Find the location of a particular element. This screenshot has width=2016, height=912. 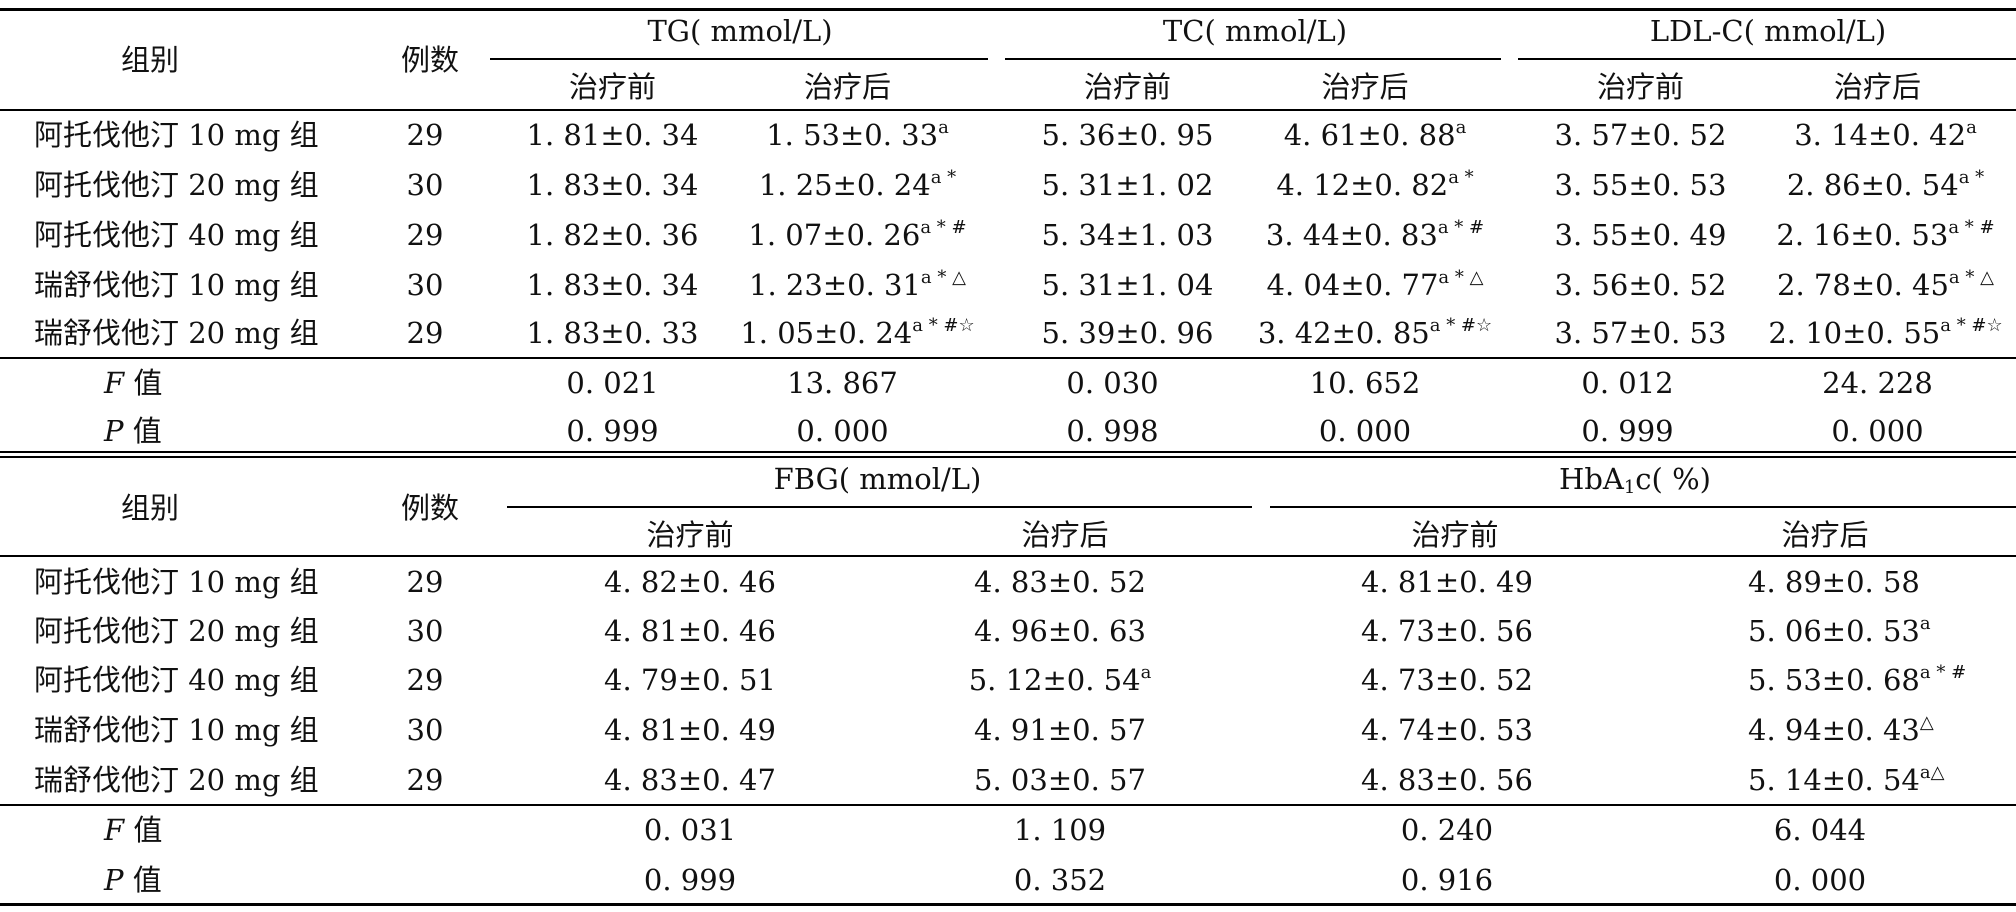

table1-body-rule is located at coordinates (1008, 358).